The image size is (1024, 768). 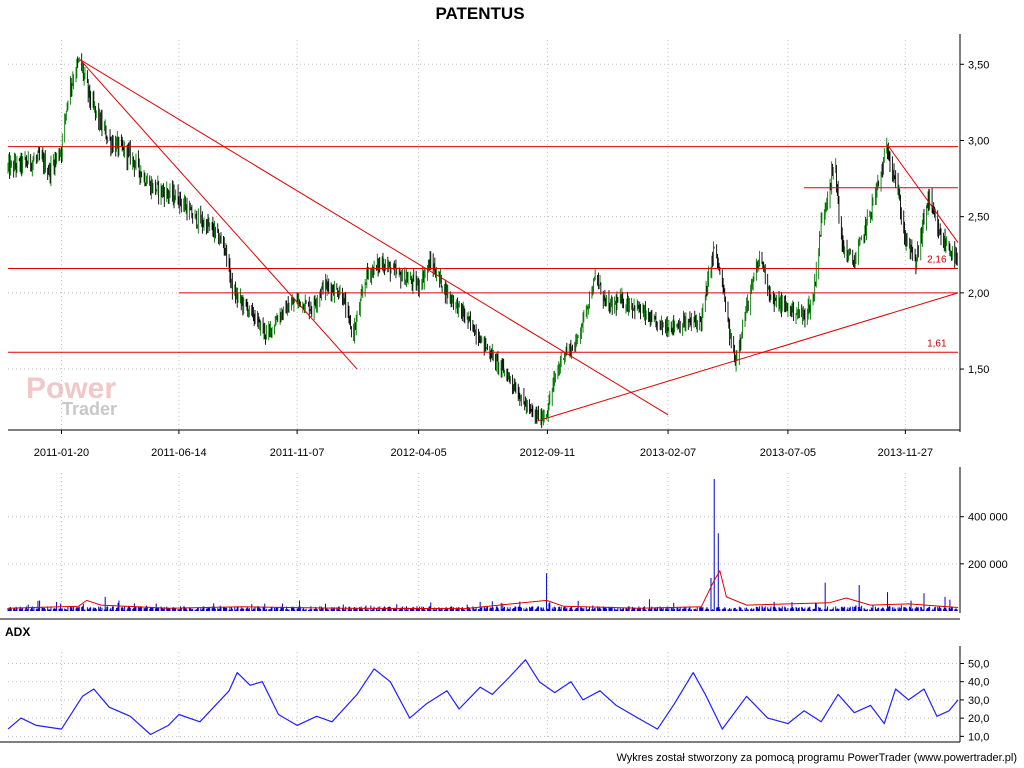 I want to click on watermark-power: Power, so click(x=71, y=388).